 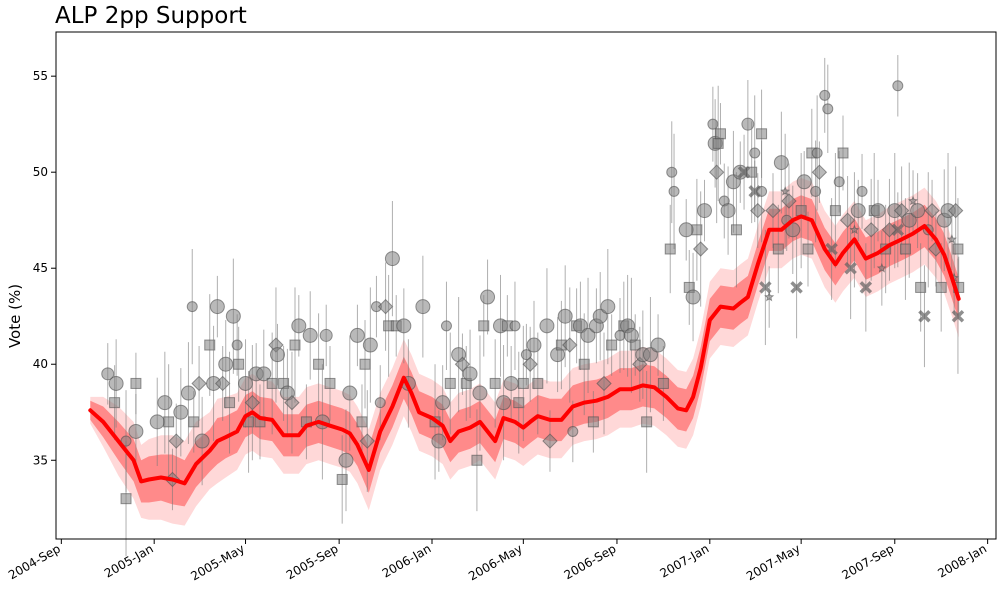 What do you see at coordinates (40, 268) in the screenshot?
I see `y-tick-label: 45` at bounding box center [40, 268].